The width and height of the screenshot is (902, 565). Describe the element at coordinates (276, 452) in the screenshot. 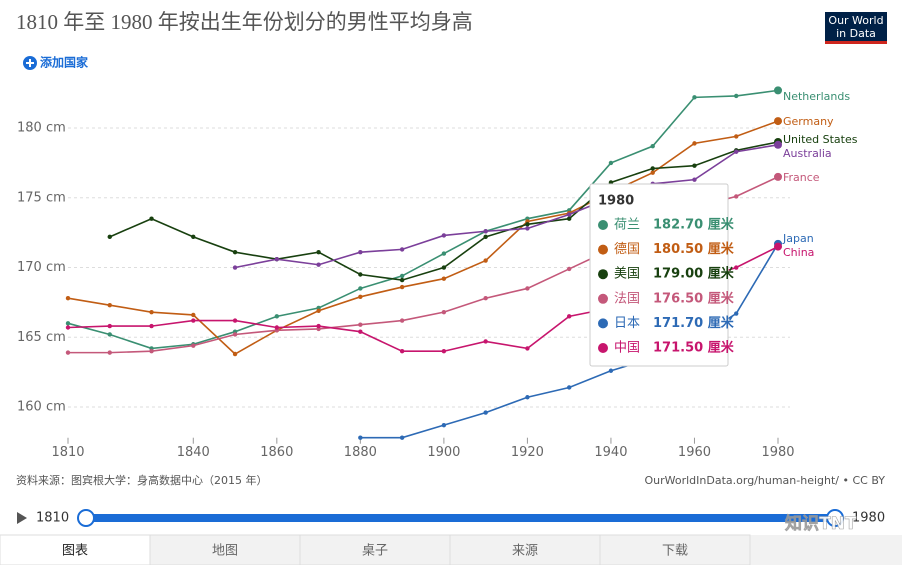

I see `x-tick-label: 1860` at that location.